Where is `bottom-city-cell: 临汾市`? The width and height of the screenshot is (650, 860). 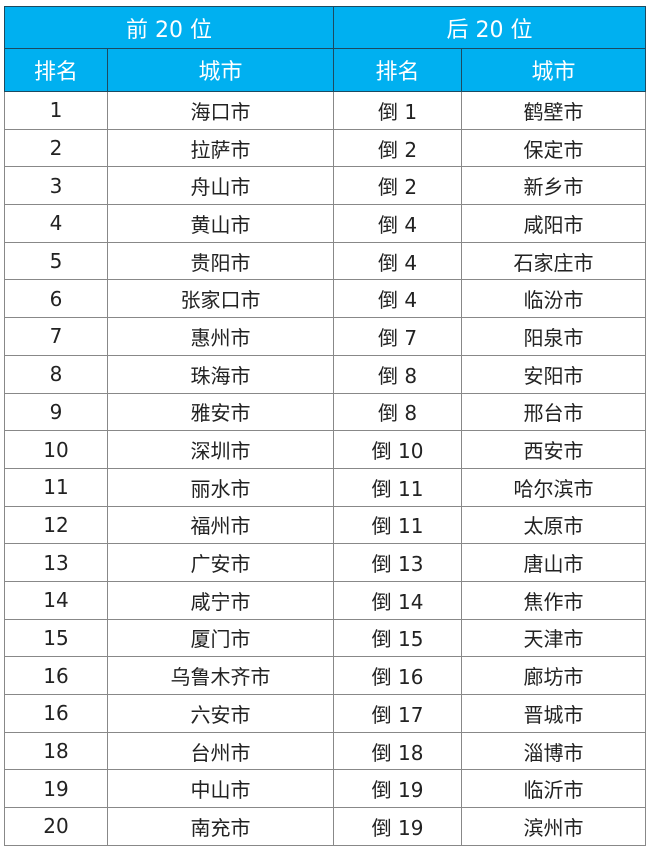 bottom-city-cell: 临汾市 is located at coordinates (554, 299).